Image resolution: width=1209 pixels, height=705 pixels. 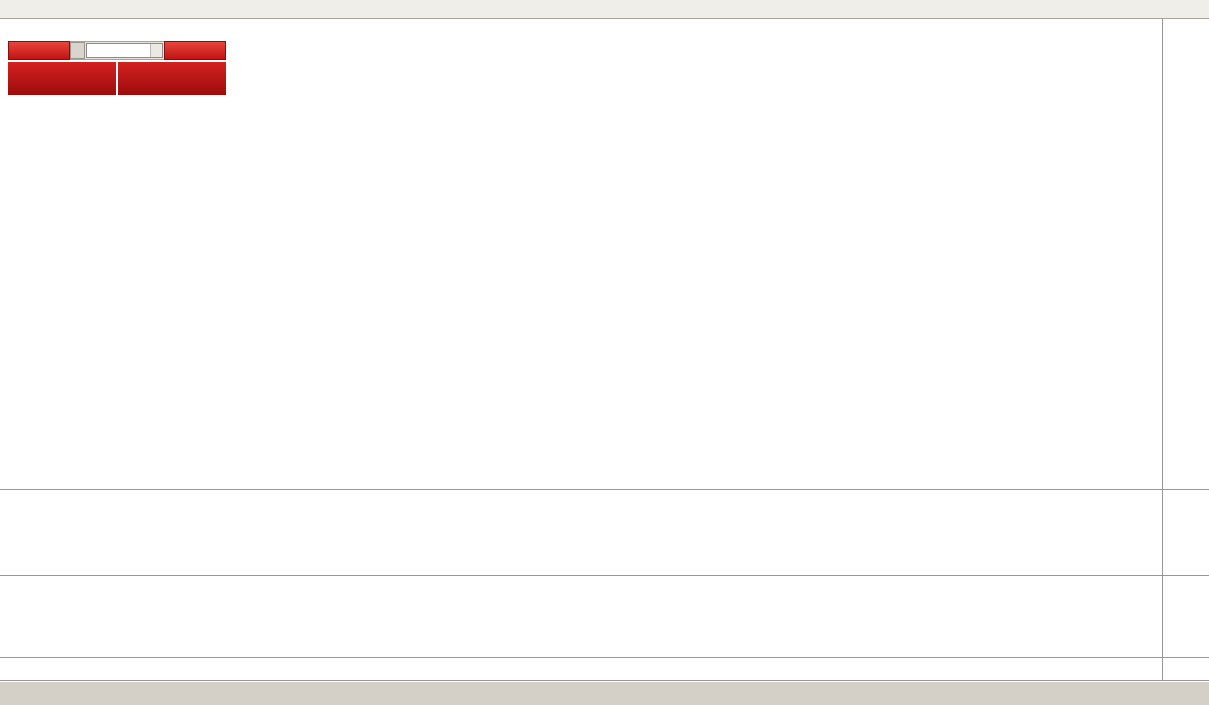 I want to click on macd-pane, so click(x=604, y=533).